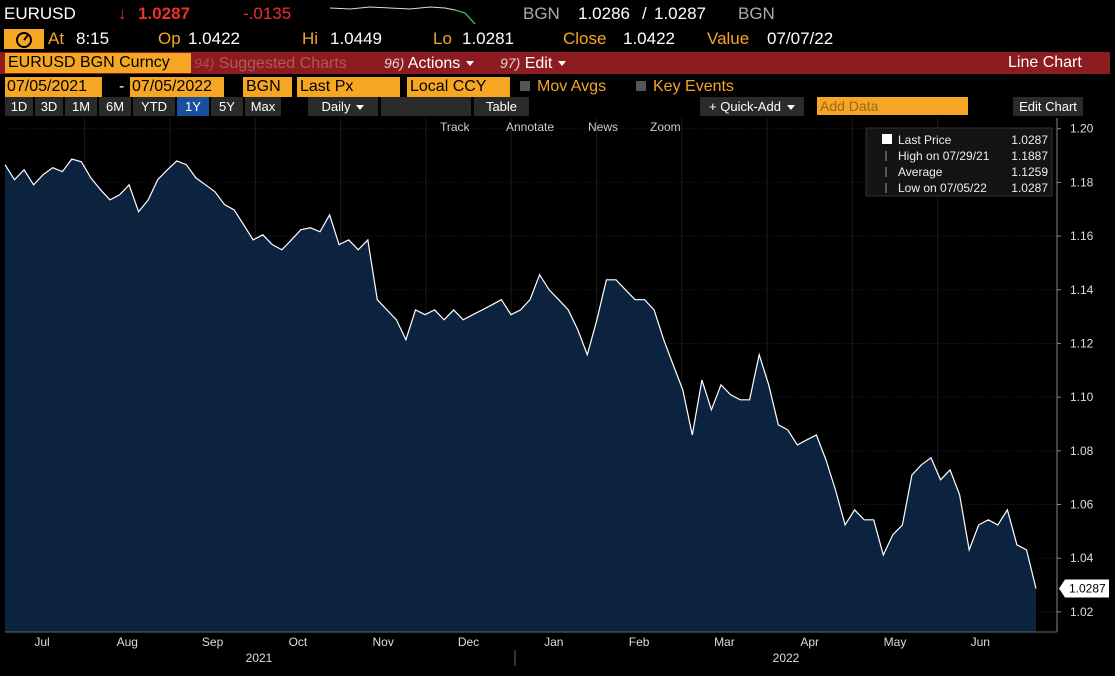 This screenshot has height=676, width=1115. I want to click on quote-value: 1.0449, so click(356, 38).